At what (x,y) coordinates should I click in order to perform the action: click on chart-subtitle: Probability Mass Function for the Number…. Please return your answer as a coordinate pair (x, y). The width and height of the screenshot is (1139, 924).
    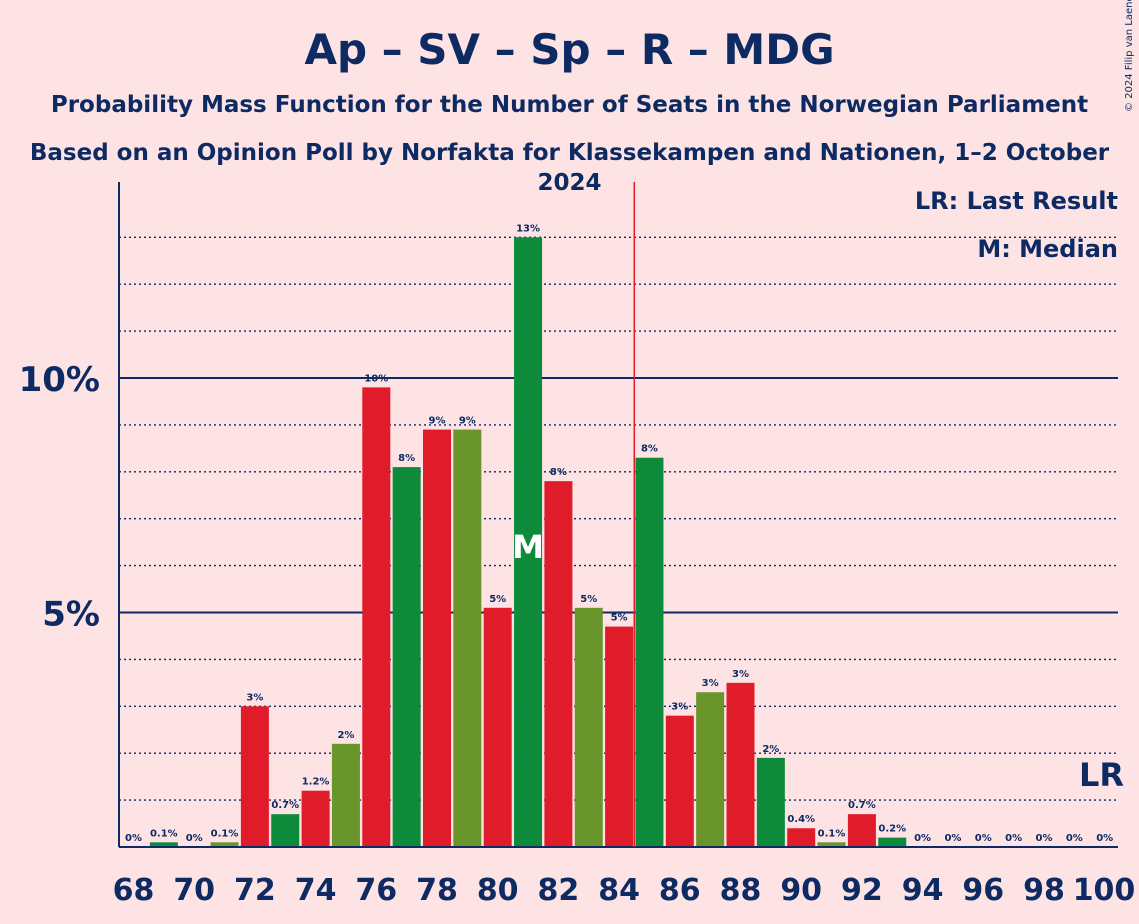
    Looking at the image, I should click on (569, 105).